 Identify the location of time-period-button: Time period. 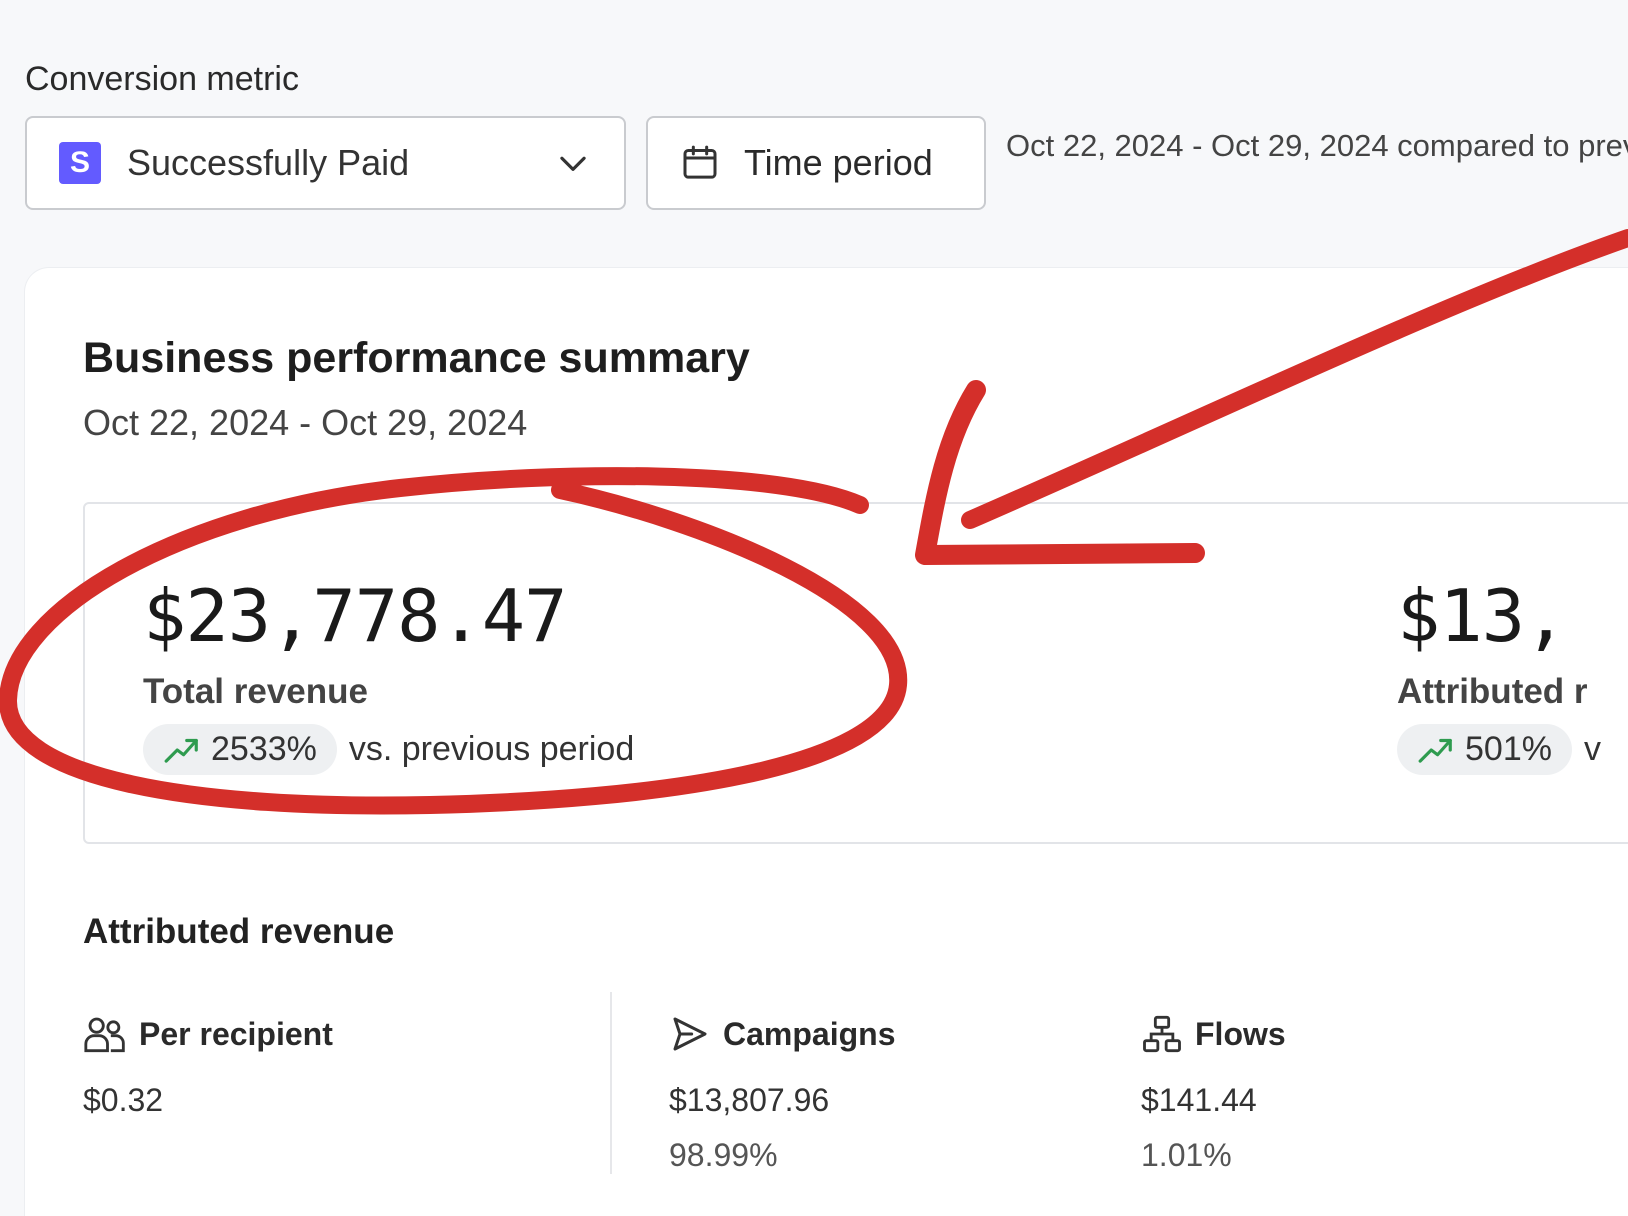
(816, 163).